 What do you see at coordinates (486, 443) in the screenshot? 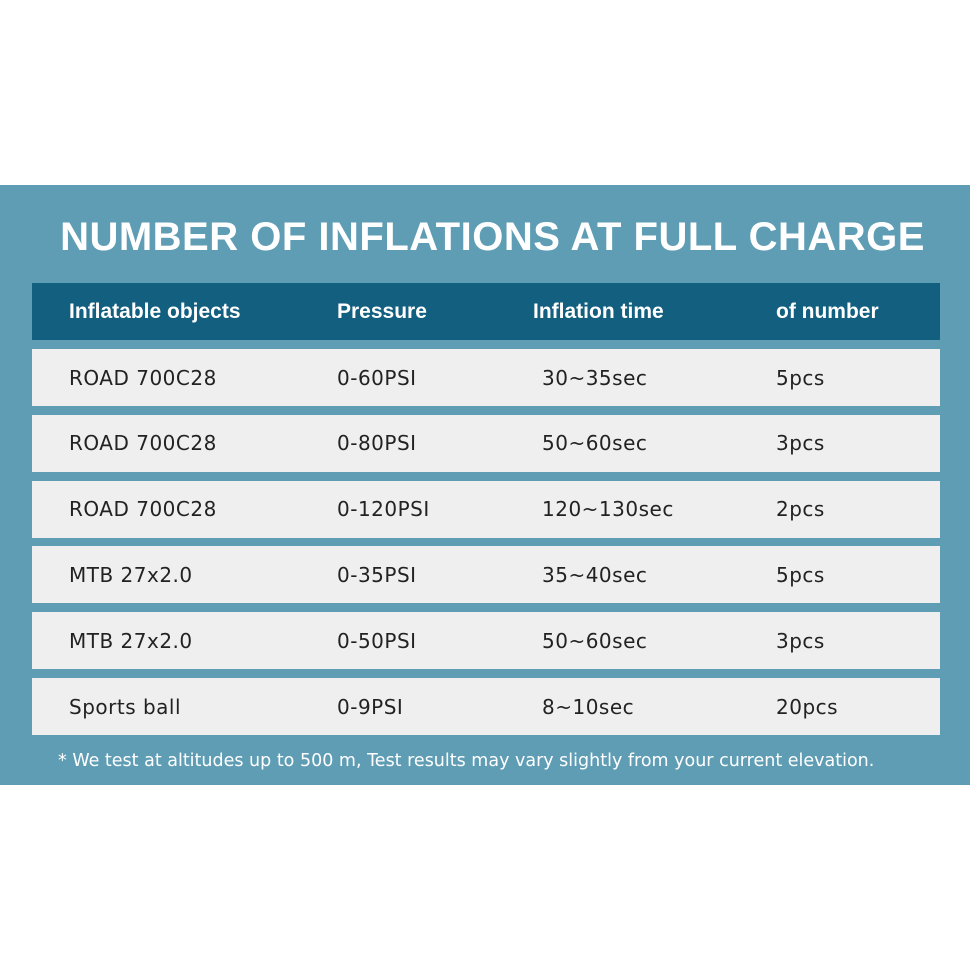
I see `table-row: ROAD 700C28 0-80PSI 50~60sec 3pcs` at bounding box center [486, 443].